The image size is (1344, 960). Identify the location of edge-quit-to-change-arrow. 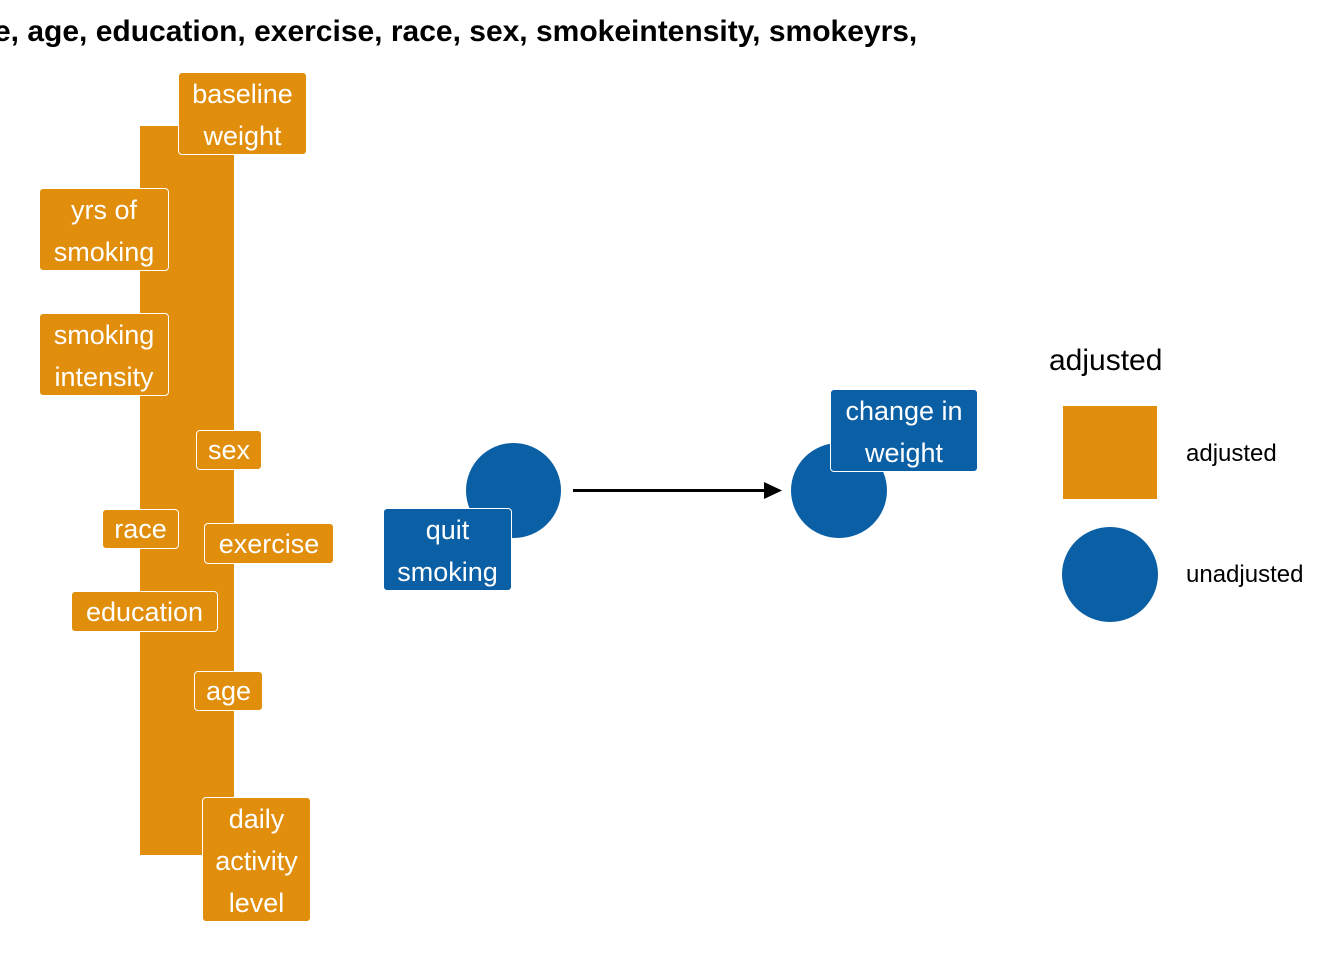
(677, 490).